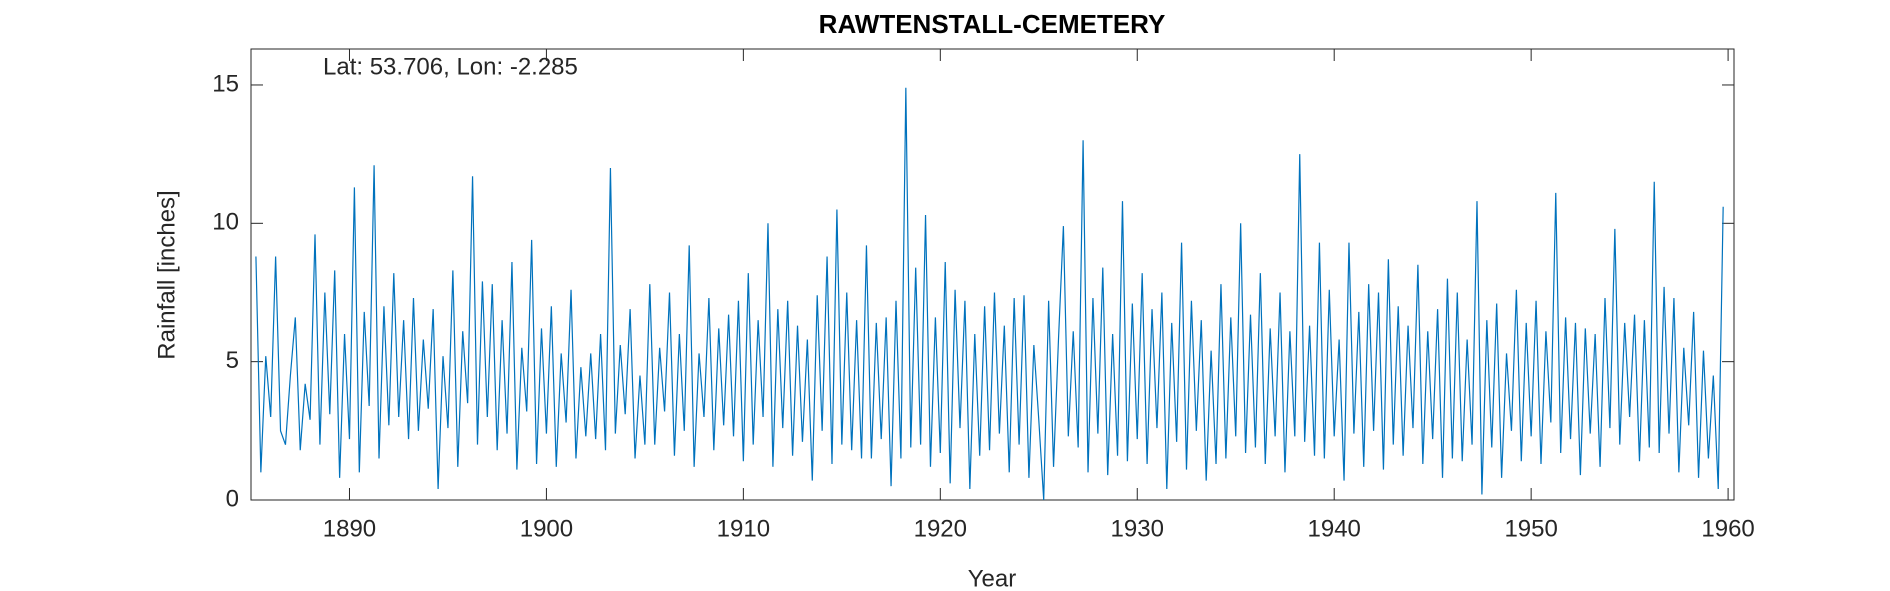 The width and height of the screenshot is (1890, 591). What do you see at coordinates (232, 498) in the screenshot?
I see `y-tick-label: 0` at bounding box center [232, 498].